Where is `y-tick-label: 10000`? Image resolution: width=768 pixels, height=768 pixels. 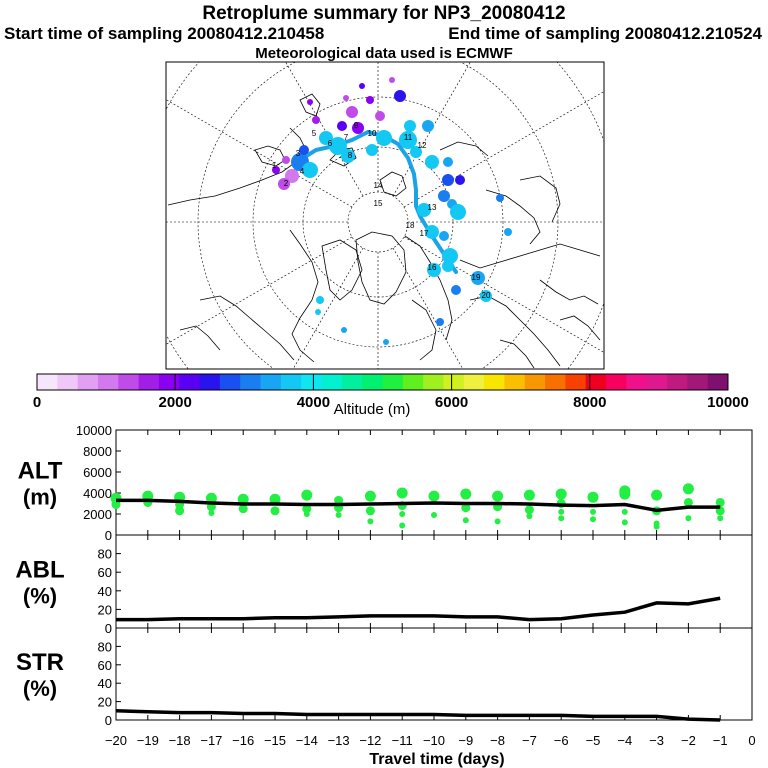 y-tick-label: 10000 is located at coordinates (94, 432).